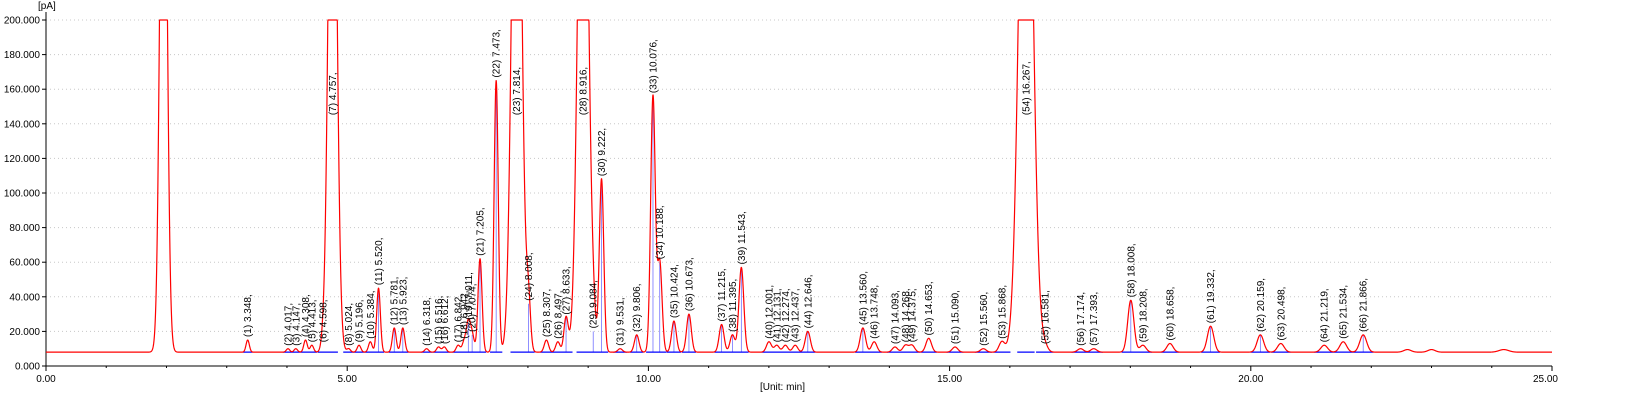 The height and width of the screenshot is (415, 1636). Describe the element at coordinates (1250, 379) in the screenshot. I see `x-tick-label: 20.00` at that location.